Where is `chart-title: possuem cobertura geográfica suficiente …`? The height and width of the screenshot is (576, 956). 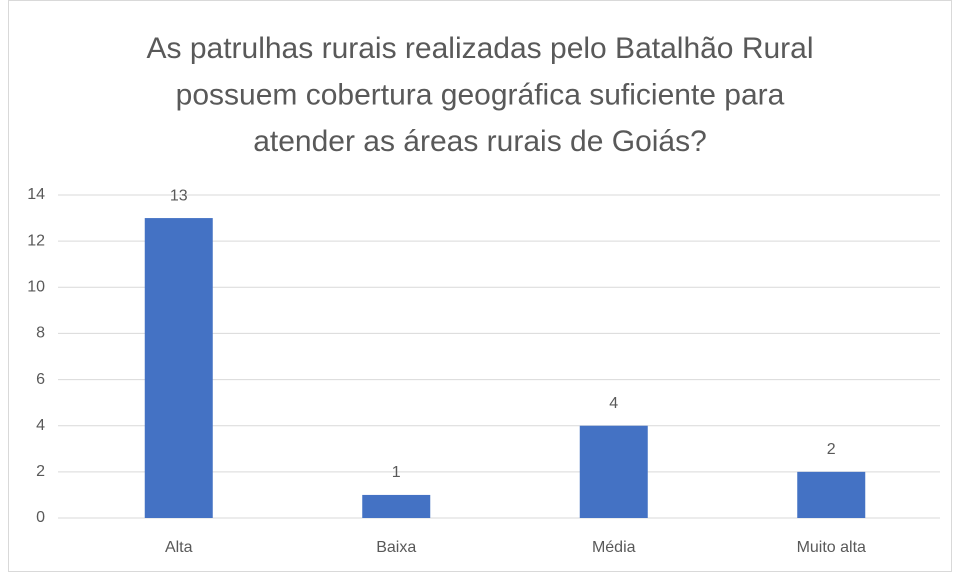
chart-title: possuem cobertura geográfica suficiente … is located at coordinates (480, 94).